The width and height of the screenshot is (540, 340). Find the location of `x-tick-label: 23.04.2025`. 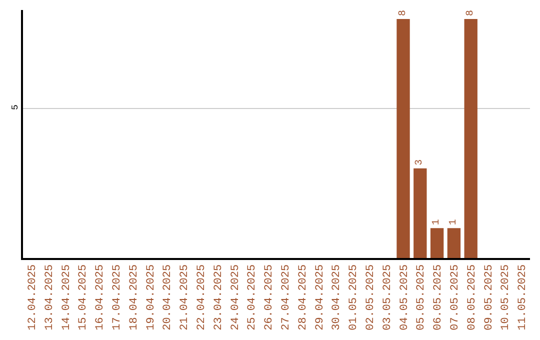

x-tick-label: 23.04.2025 is located at coordinates (218, 297).